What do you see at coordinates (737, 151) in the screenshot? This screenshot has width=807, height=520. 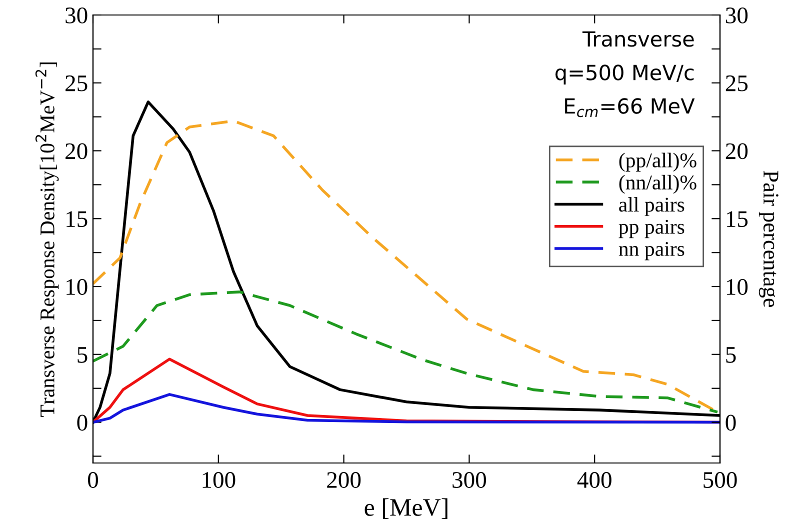 I see `y2-tick-label: 20` at bounding box center [737, 151].